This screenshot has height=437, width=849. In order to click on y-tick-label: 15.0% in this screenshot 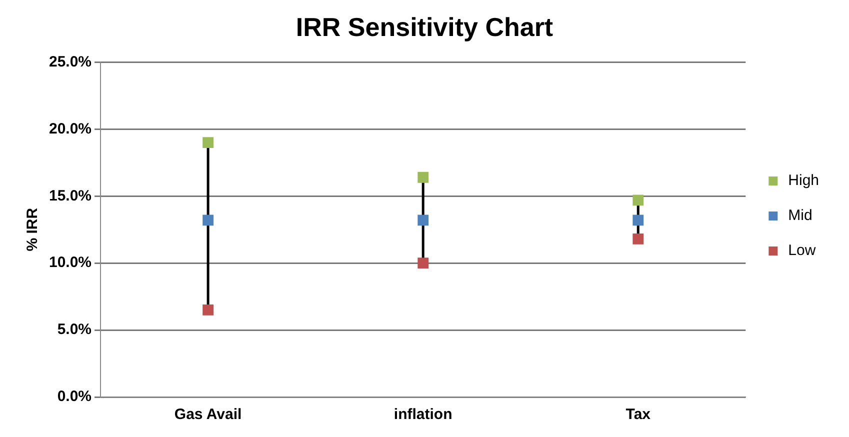, I will do `click(70, 195)`.